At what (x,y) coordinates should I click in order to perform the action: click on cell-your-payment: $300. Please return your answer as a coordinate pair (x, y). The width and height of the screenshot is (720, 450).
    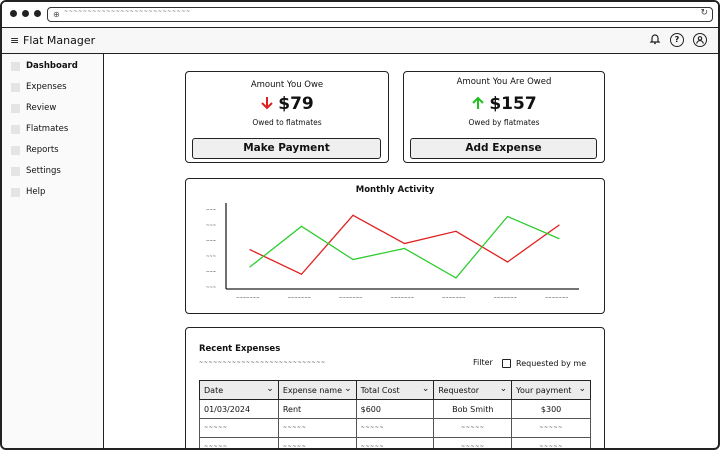
    Looking at the image, I should click on (551, 409).